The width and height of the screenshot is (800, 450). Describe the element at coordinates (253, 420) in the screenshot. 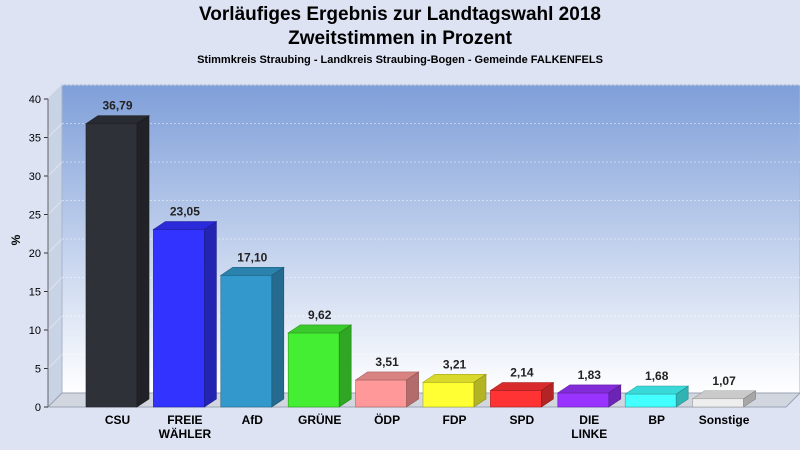

I see `x-tick-label: AfD` at that location.